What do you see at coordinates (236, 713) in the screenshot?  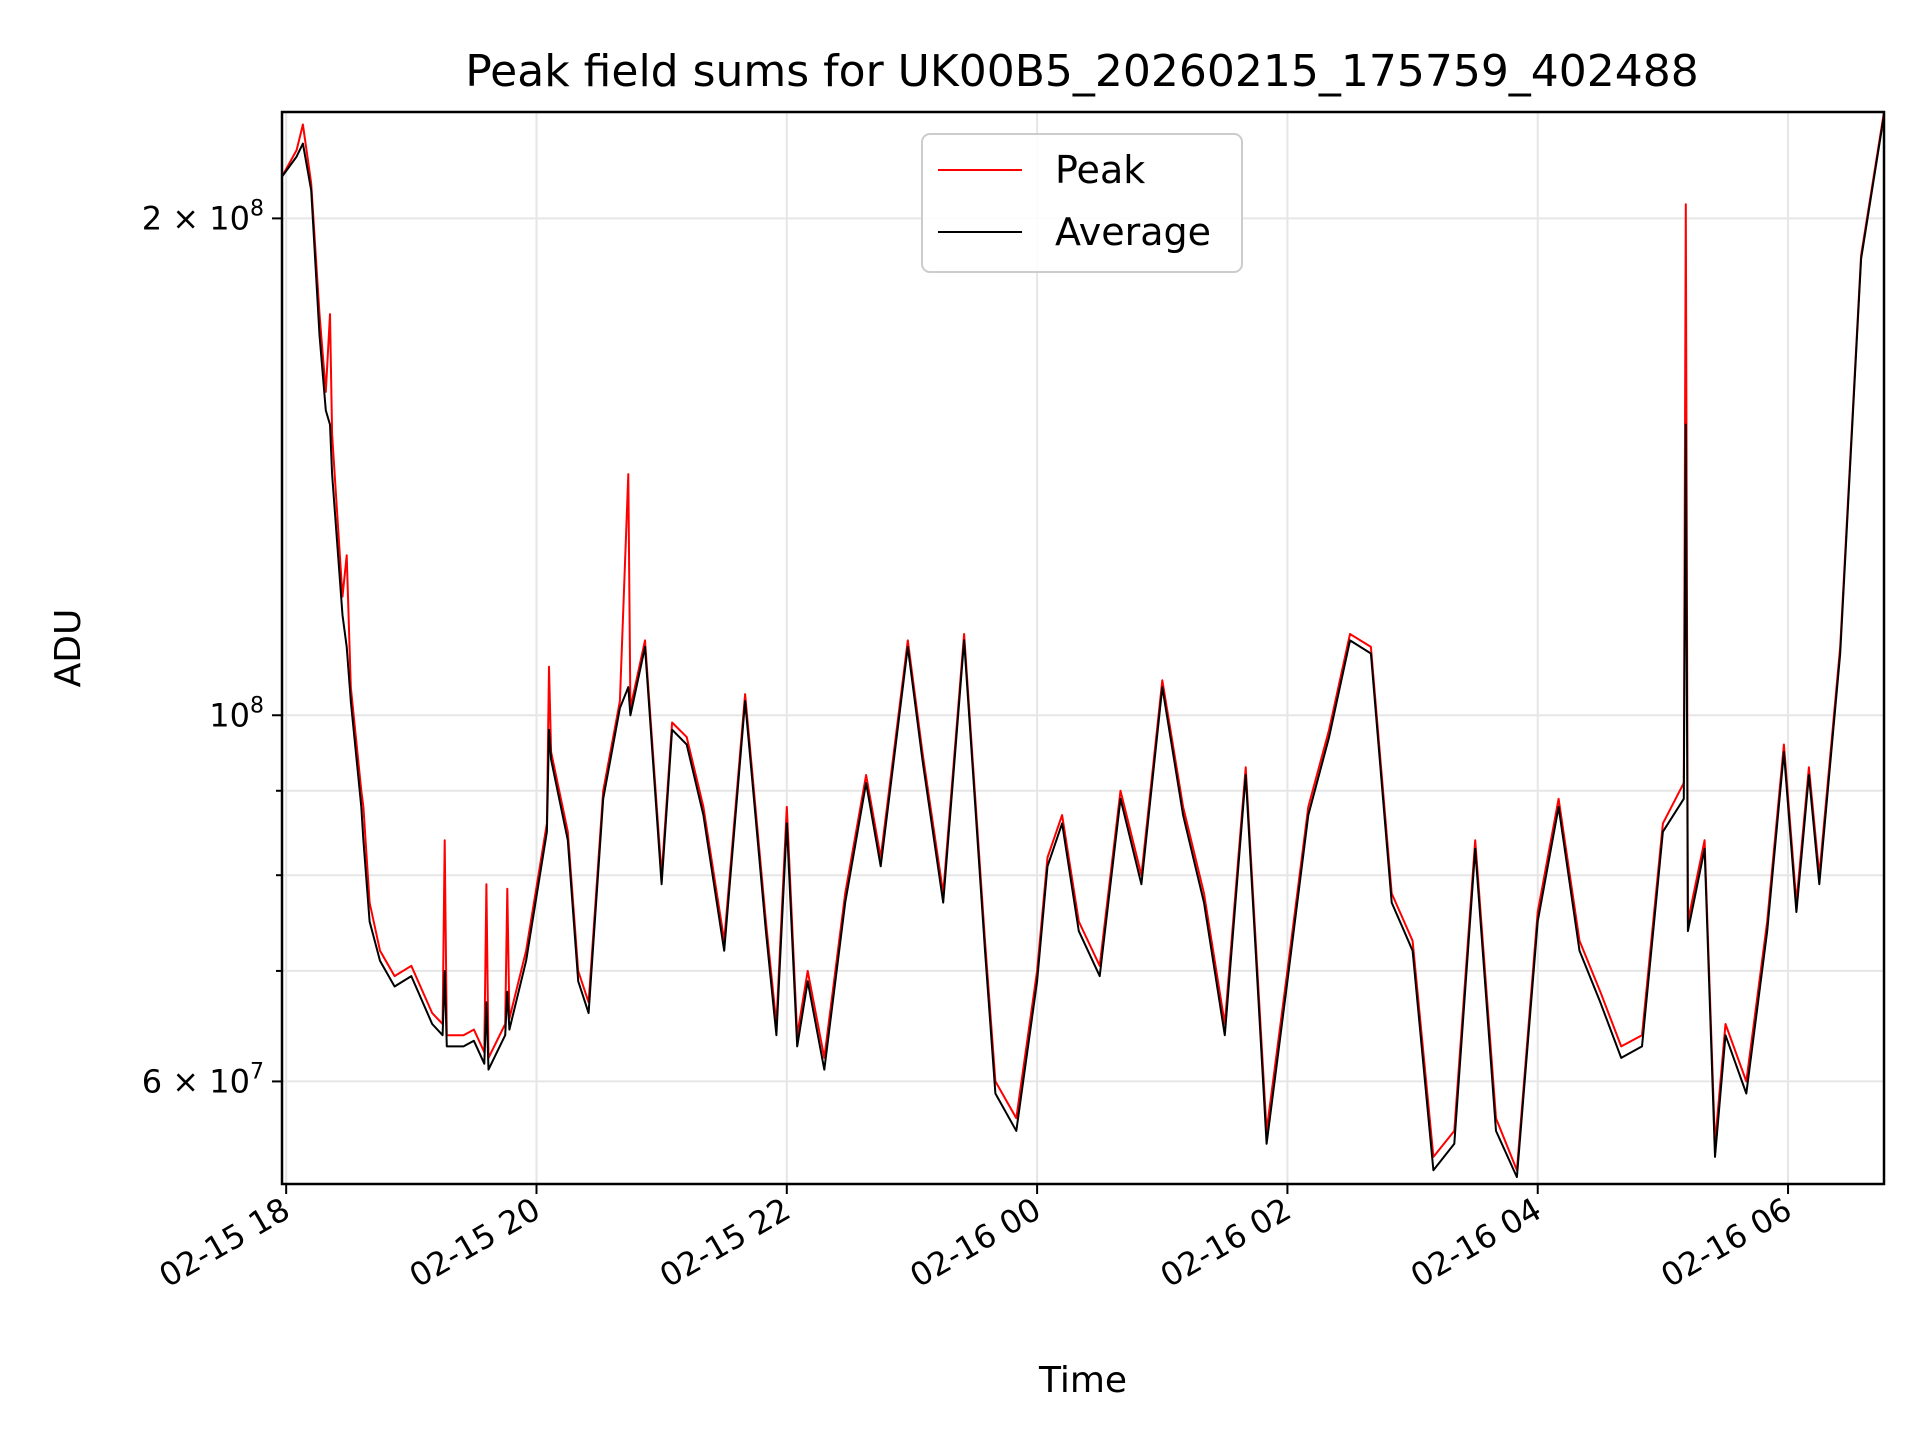 I see `y-tick-label: 108` at bounding box center [236, 713].